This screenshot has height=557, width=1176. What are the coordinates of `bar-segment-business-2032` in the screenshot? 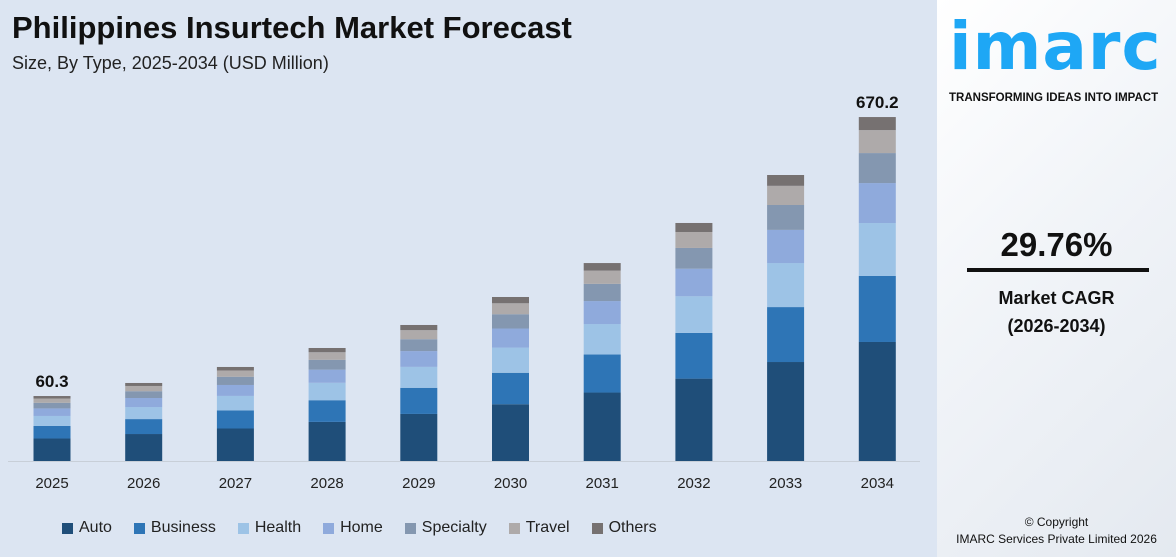 It's located at (694, 355).